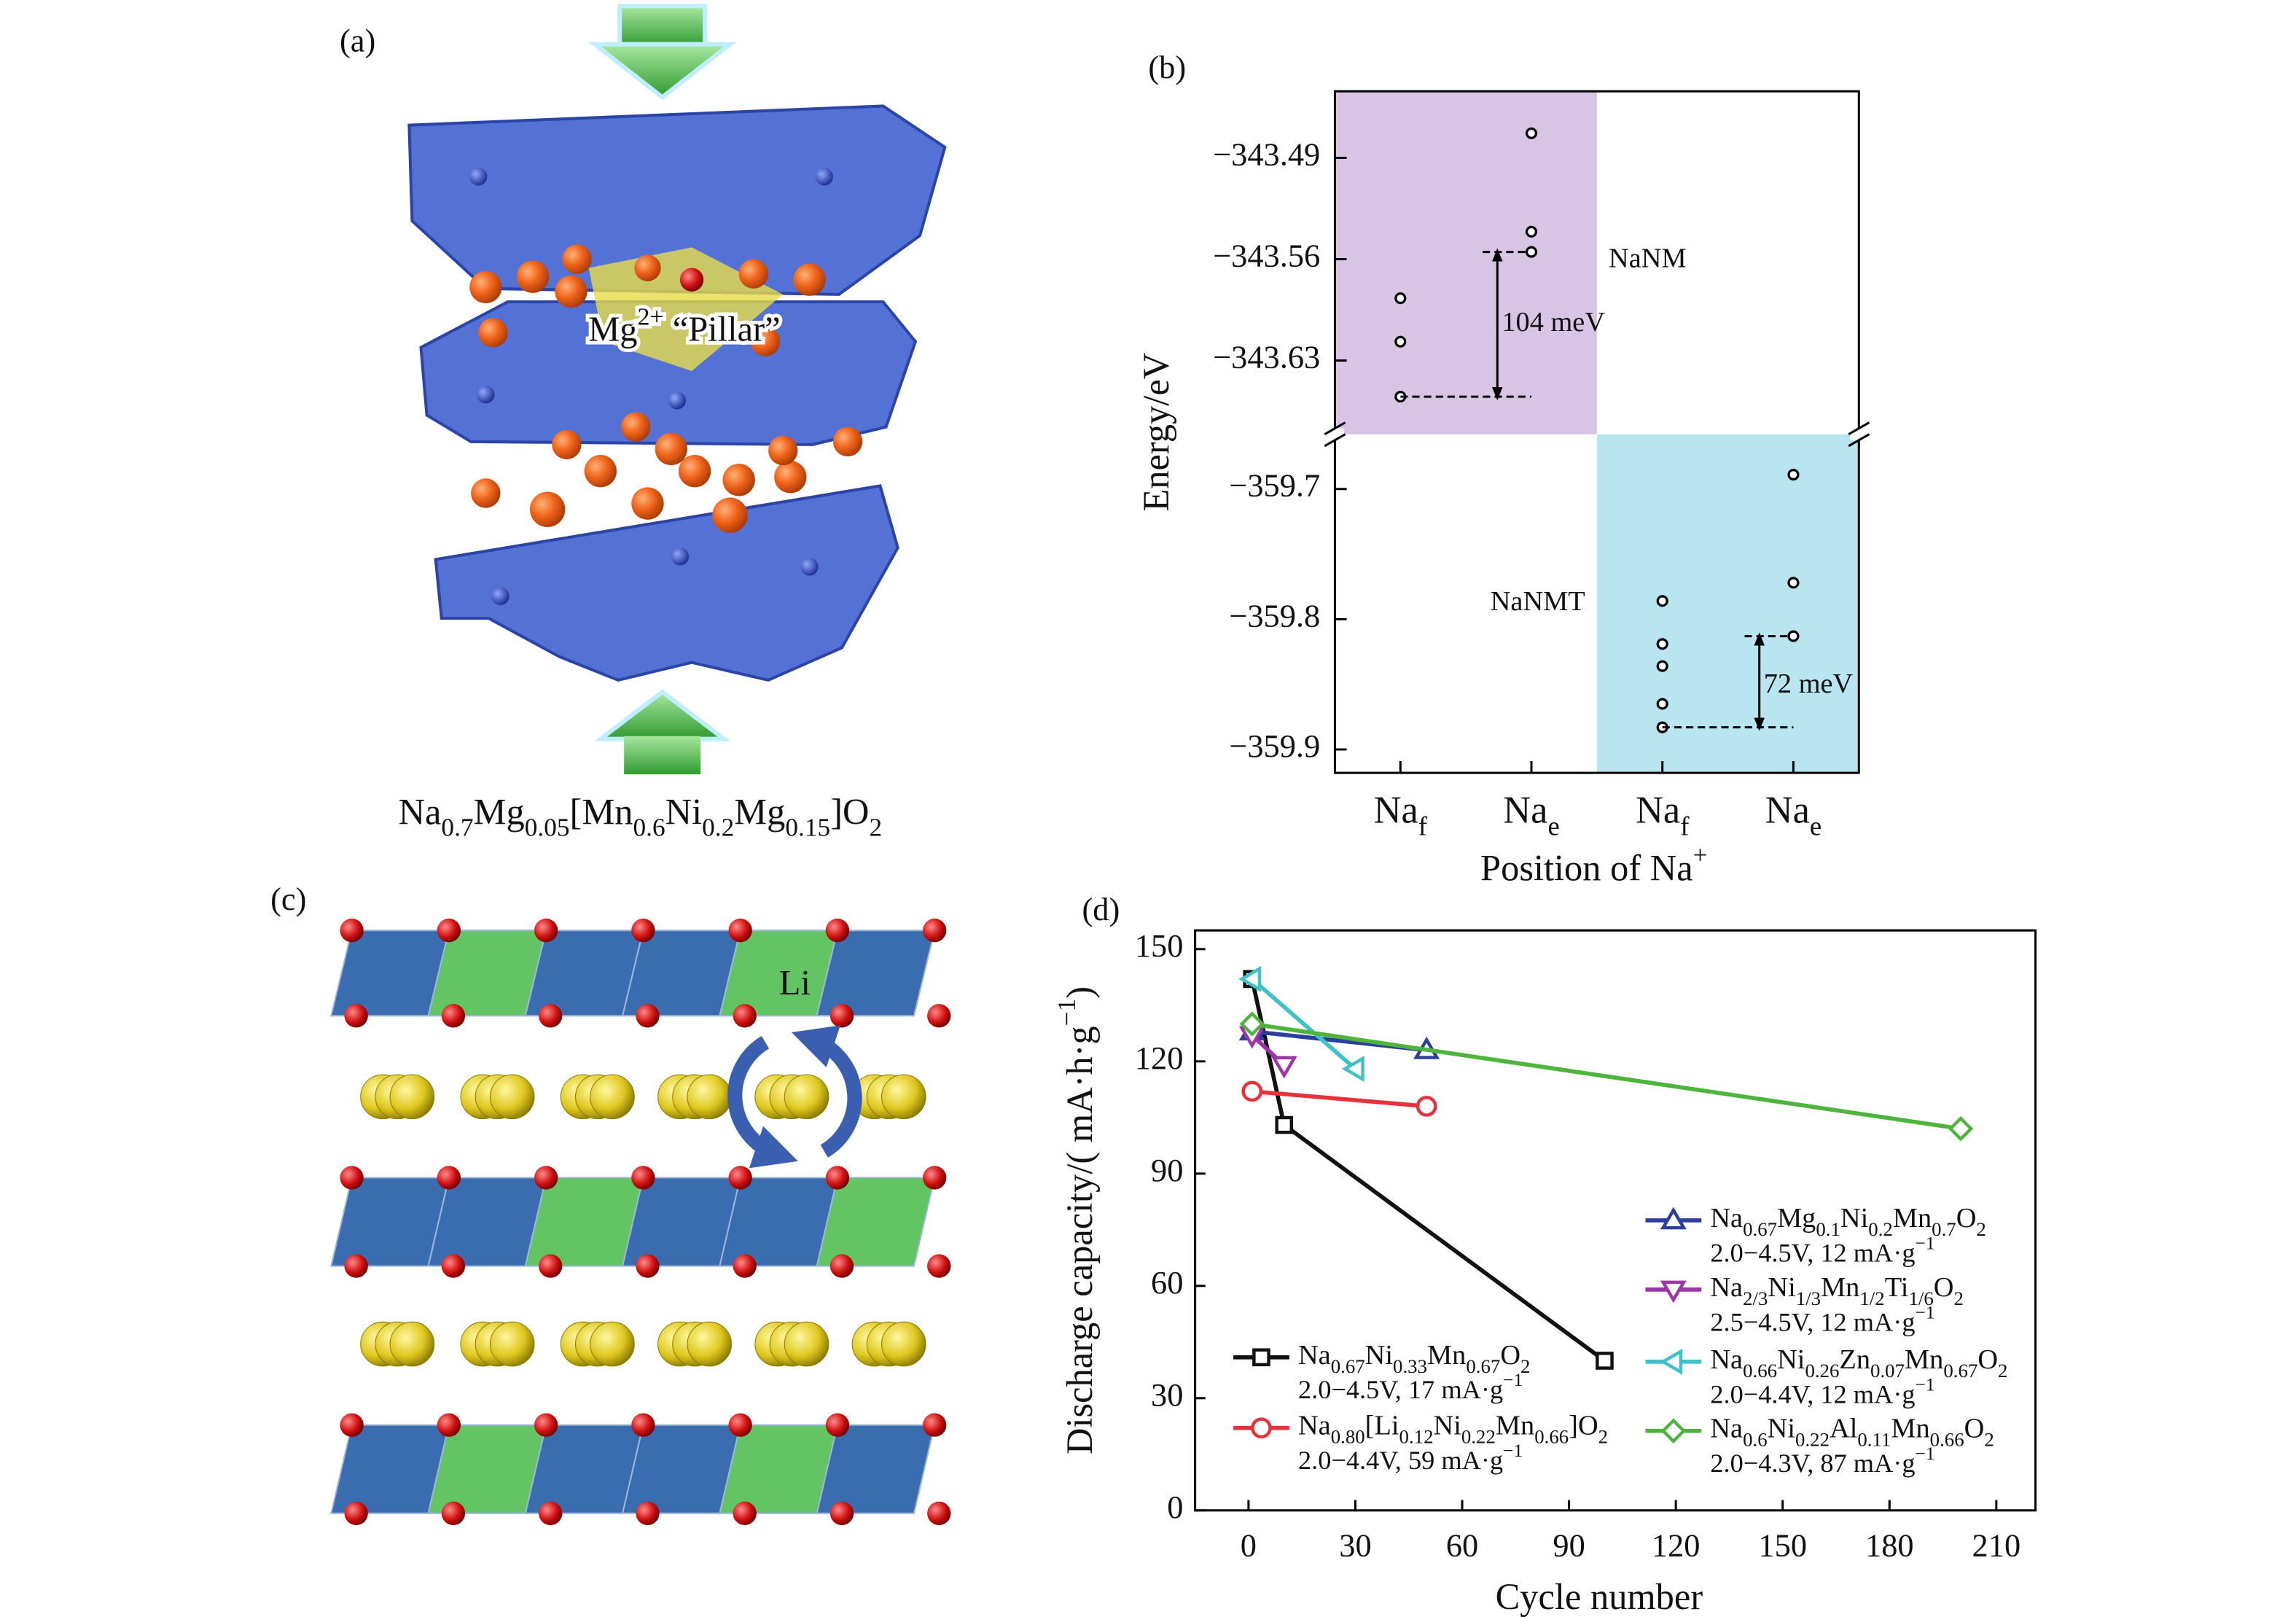  I want to click on text-part: 0.15, so click(807, 827).